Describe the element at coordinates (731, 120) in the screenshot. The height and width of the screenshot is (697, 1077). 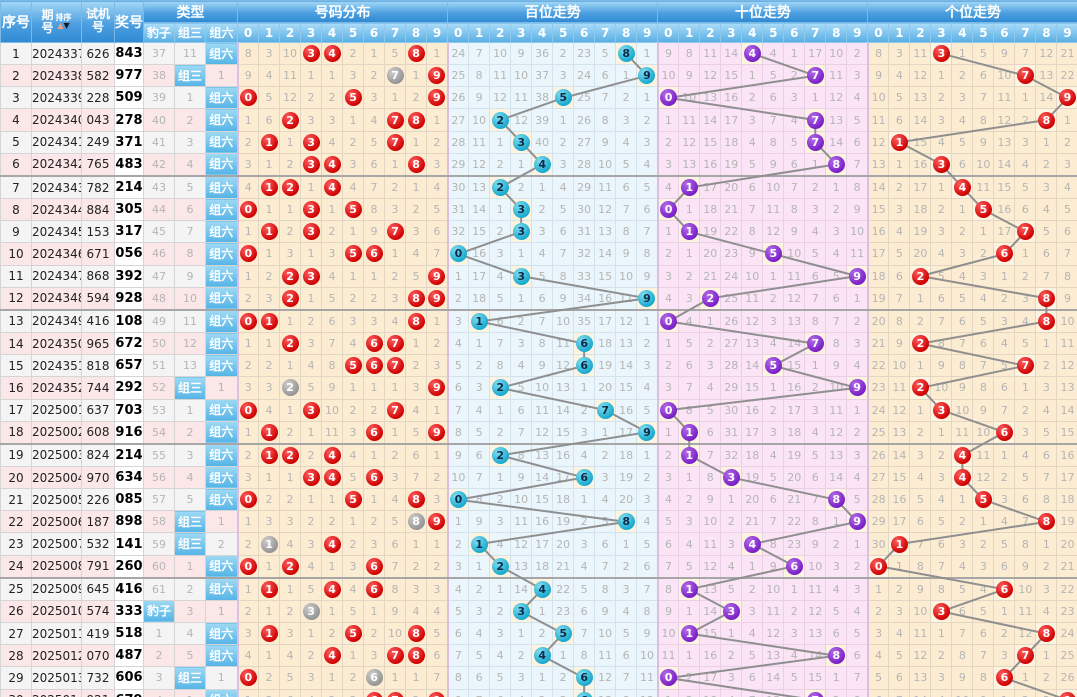
I see `tens-cell: 17` at that location.